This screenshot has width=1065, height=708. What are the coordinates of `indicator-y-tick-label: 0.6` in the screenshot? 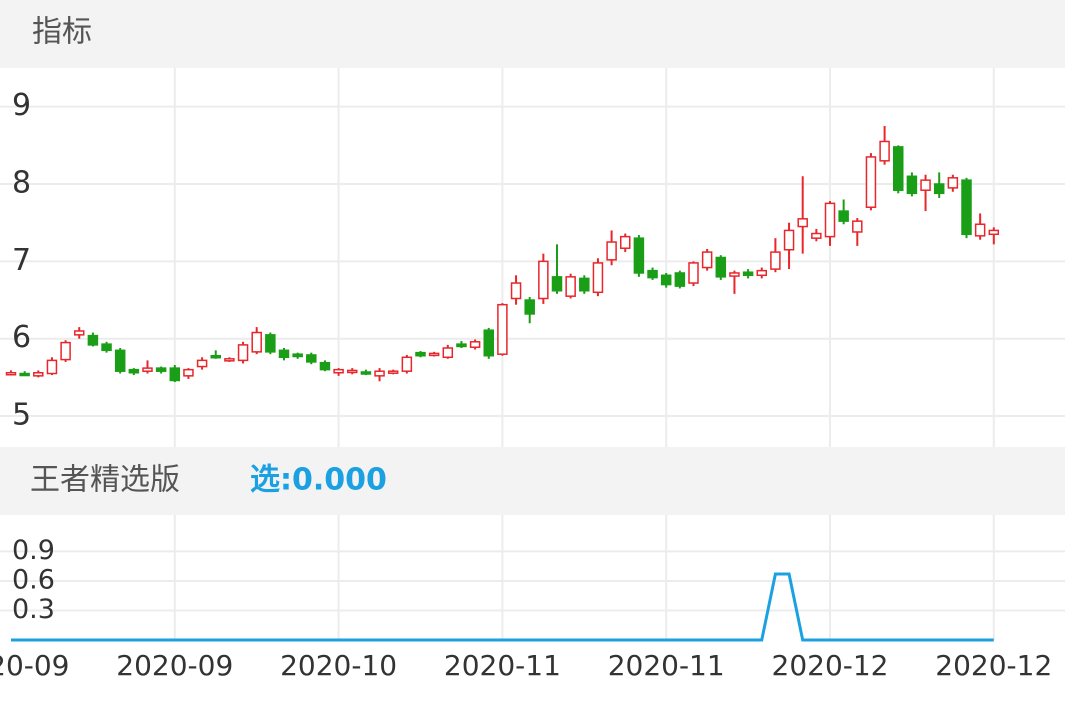 It's located at (33, 579).